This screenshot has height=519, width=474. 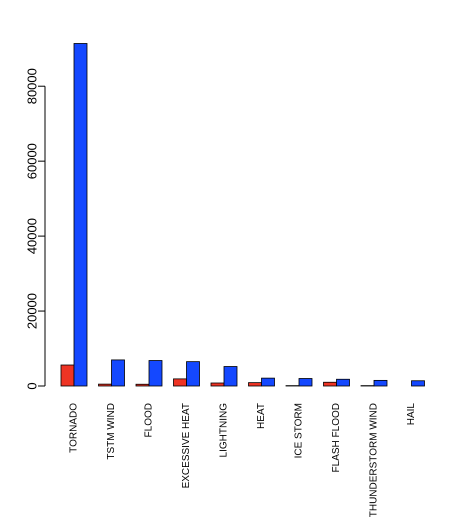 I want to click on x-tick-label: FLOOD, so click(x=149, y=420).